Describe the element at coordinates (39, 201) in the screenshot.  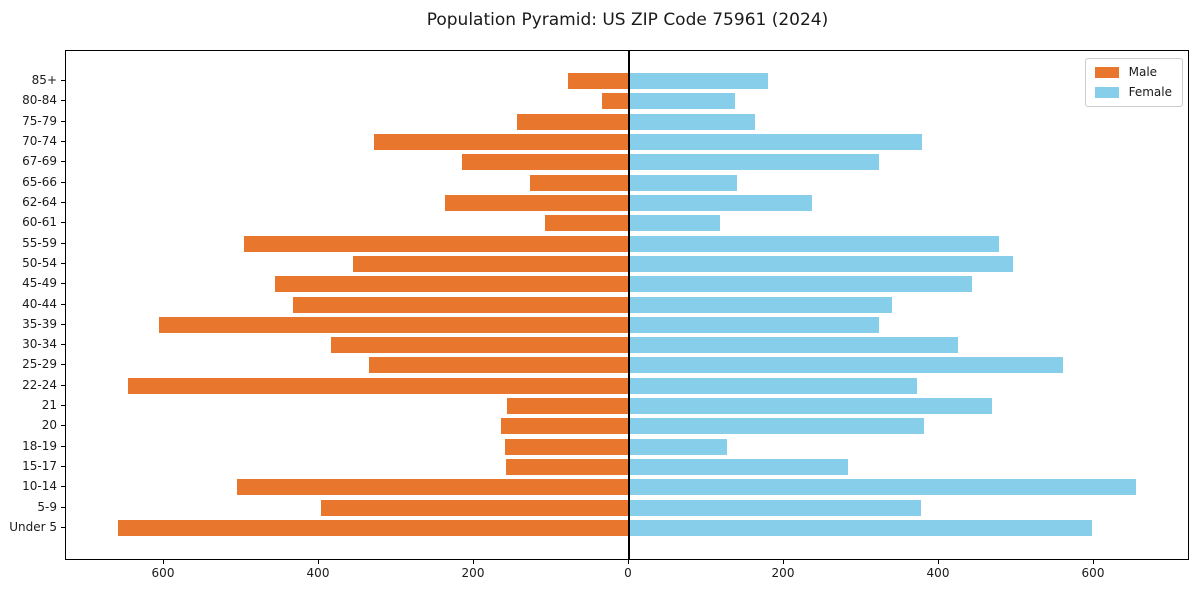
I see `y-tick-label: 62-64` at that location.